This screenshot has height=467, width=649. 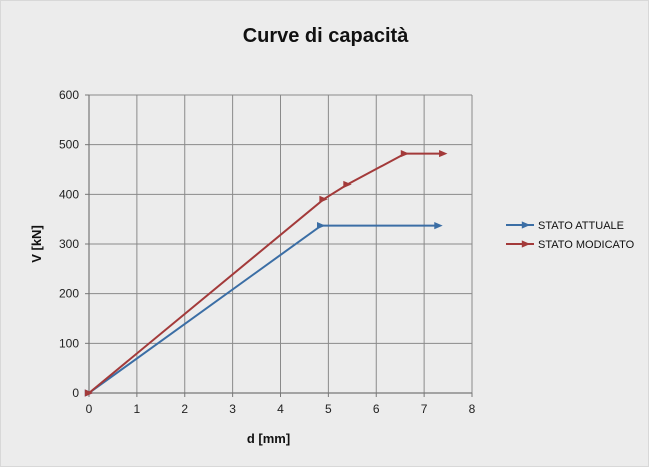 I want to click on x-tick-label: 2, so click(x=184, y=409).